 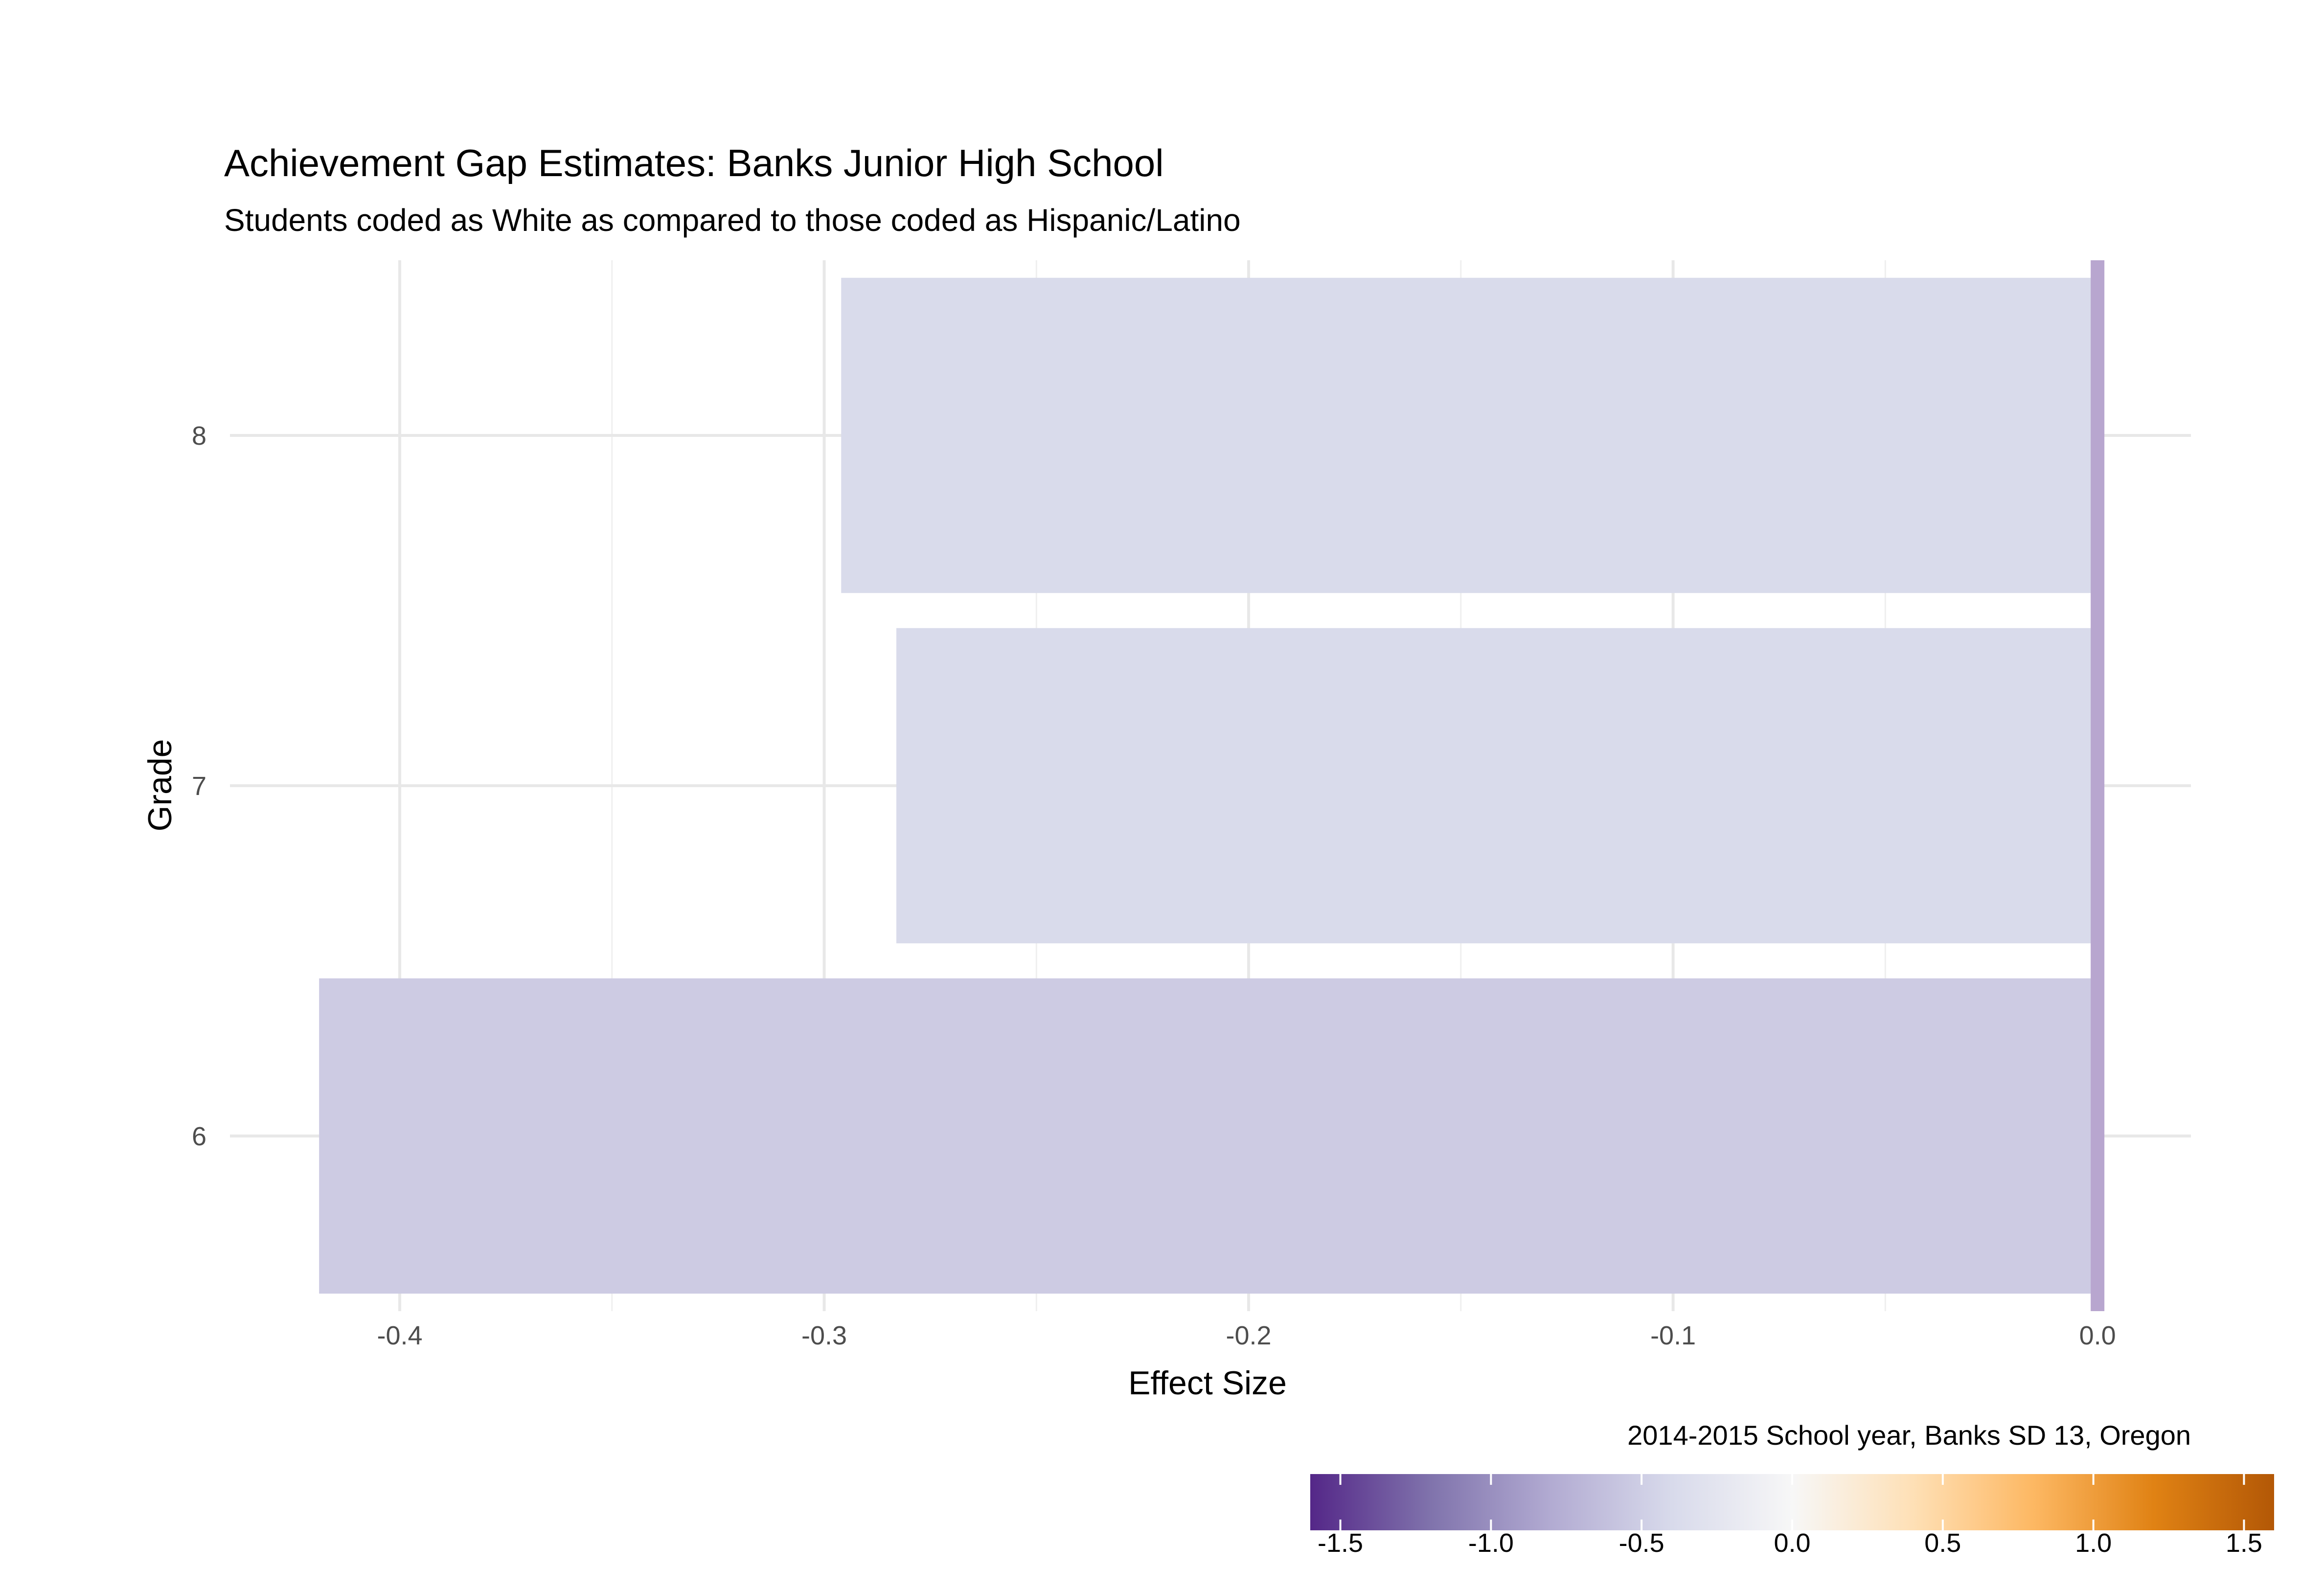 What do you see at coordinates (1792, 1516) in the screenshot?
I see `colorbar-legend: -1.5 -1.0 -0.5 0.0 0.5 1.0 1.5` at bounding box center [1792, 1516].